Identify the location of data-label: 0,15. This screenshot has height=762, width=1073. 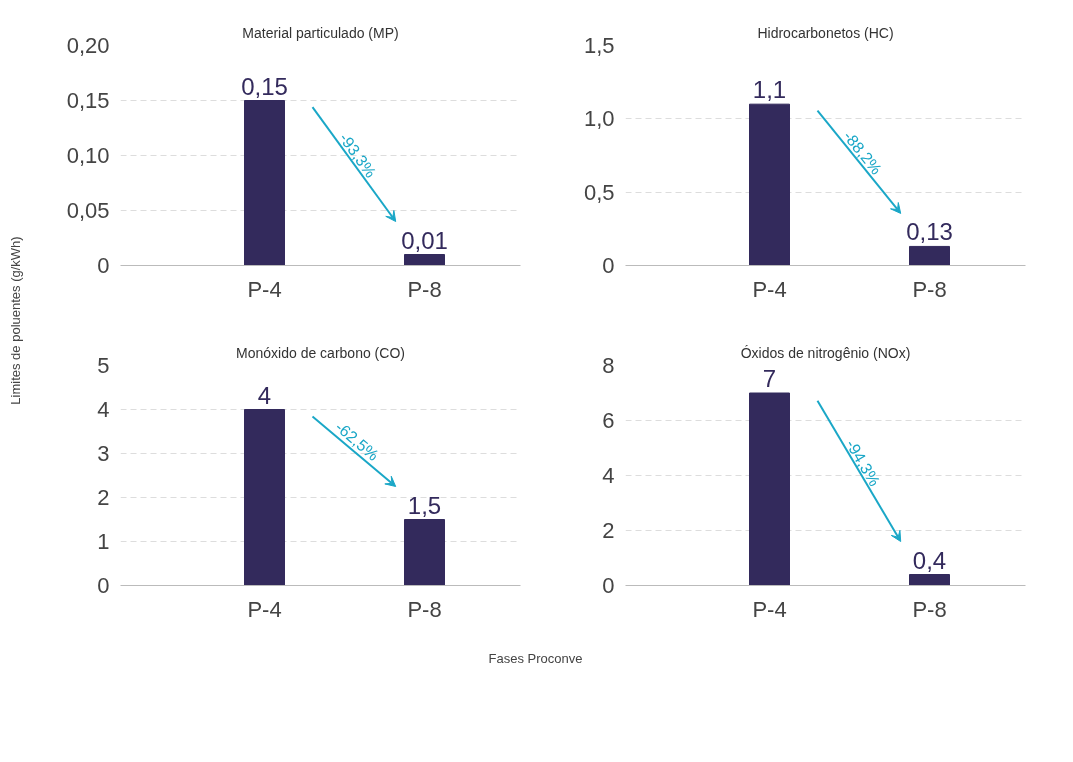
(264, 86).